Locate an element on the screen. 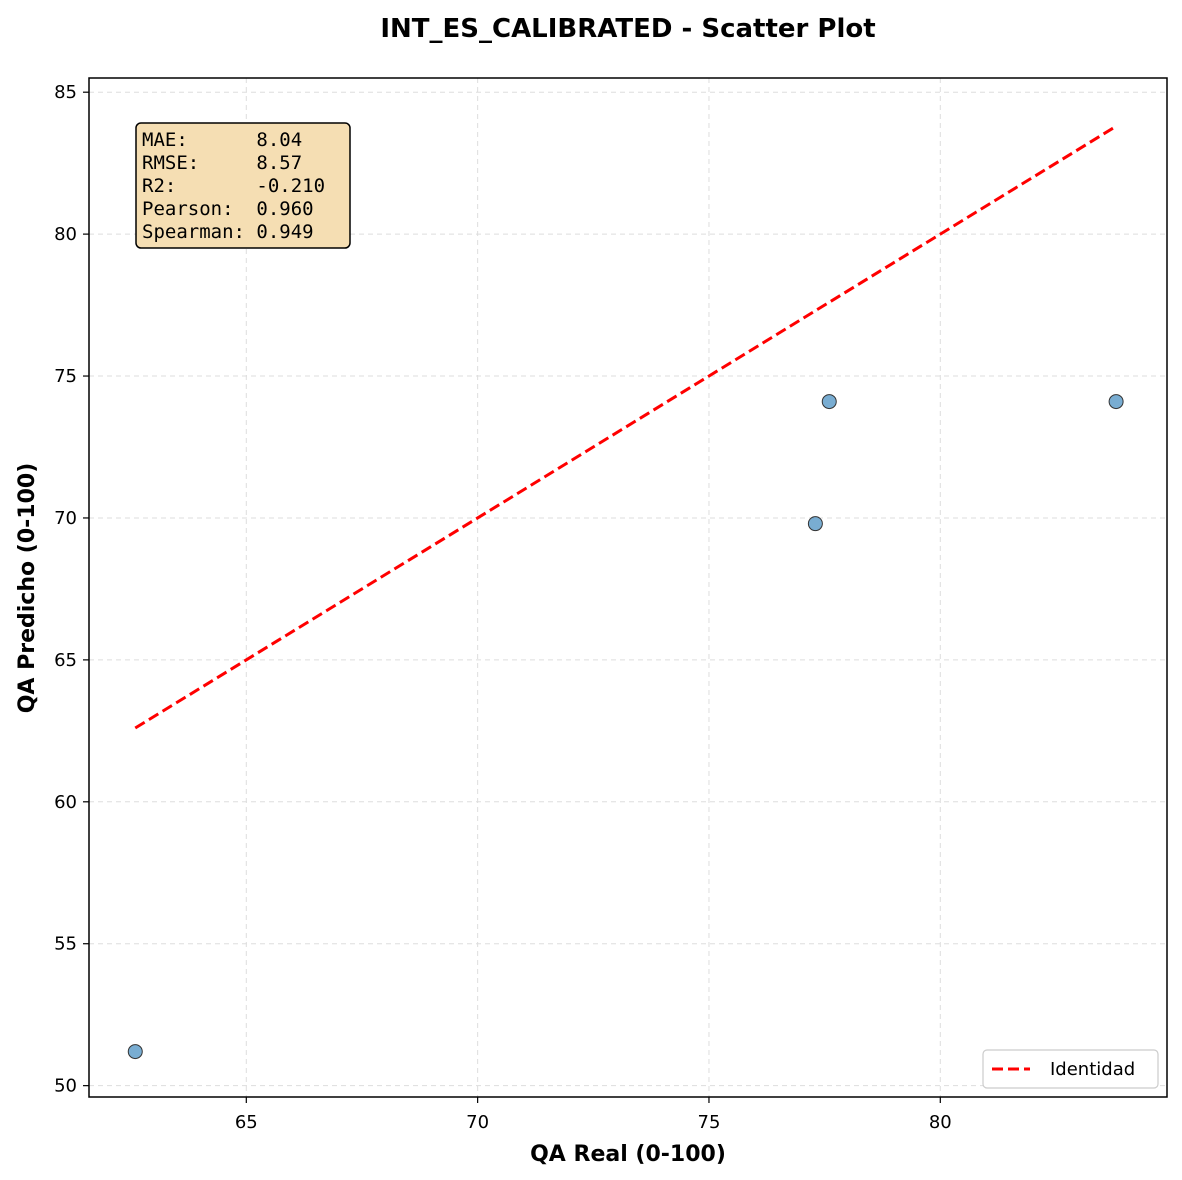  stats-box-background is located at coordinates (243, 185).